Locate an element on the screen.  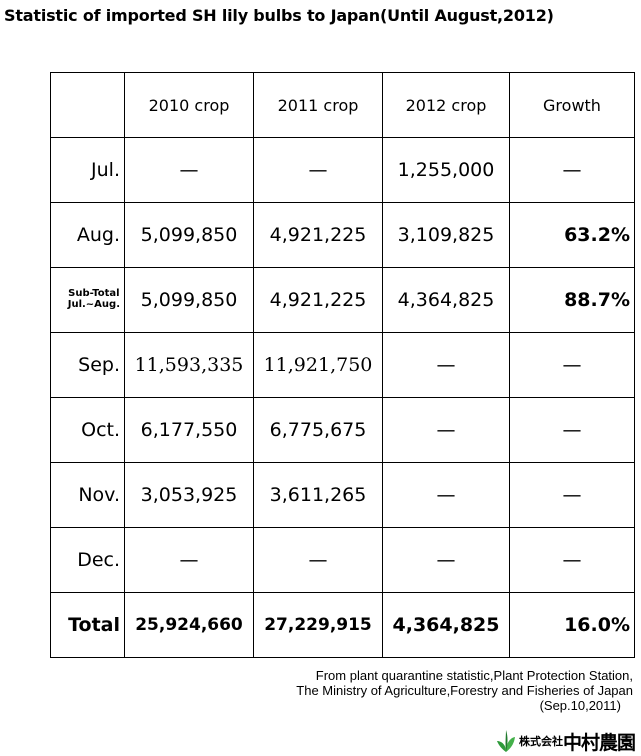
row-label: Dec. is located at coordinates (87, 560).